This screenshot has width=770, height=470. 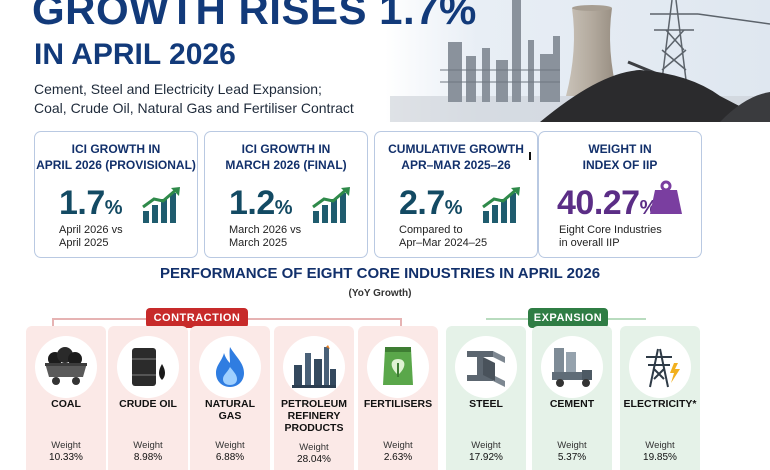 I want to click on industry-card-coal: COAL Weight 10.33%, so click(x=66, y=398).